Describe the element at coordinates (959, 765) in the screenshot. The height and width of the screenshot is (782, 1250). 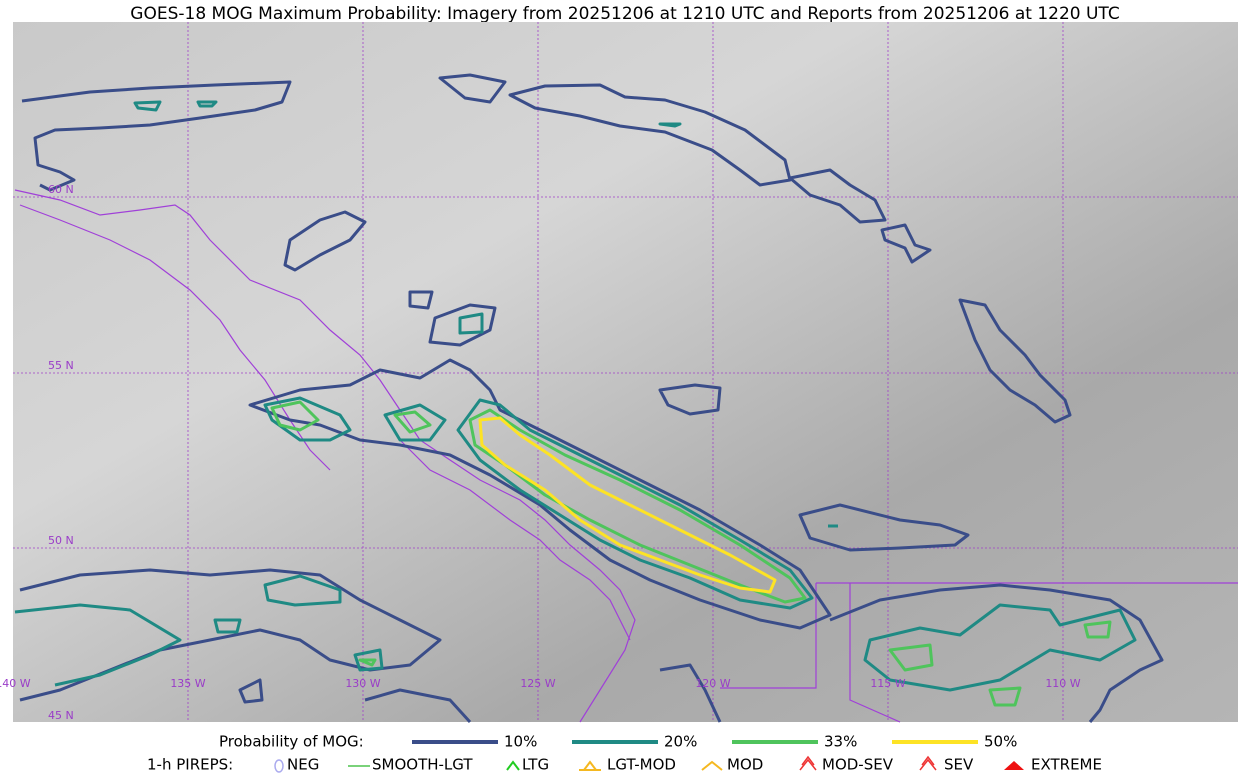
I see `legend-label: SEV` at that location.